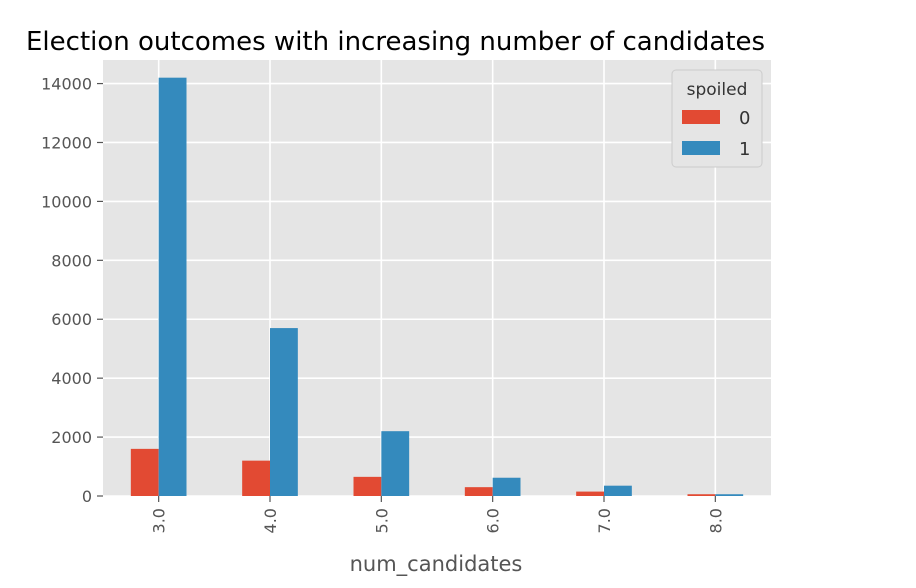  Describe the element at coordinates (590, 493) in the screenshot. I see `bar-series-0-7.0` at that location.